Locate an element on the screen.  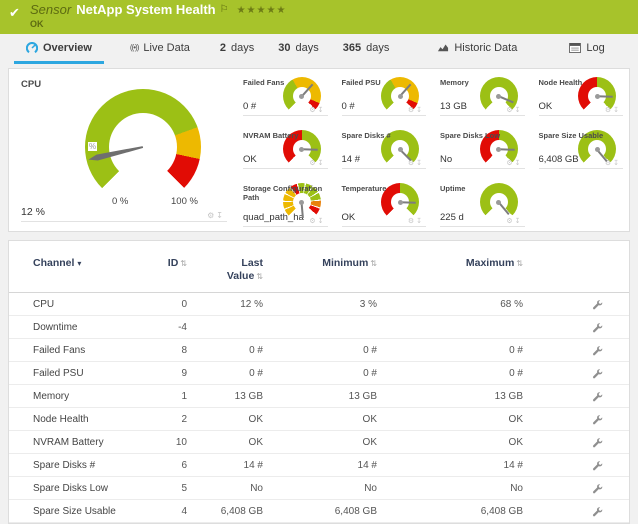
cell-channel: Spare Size Usable is located at coordinates (74, 511).